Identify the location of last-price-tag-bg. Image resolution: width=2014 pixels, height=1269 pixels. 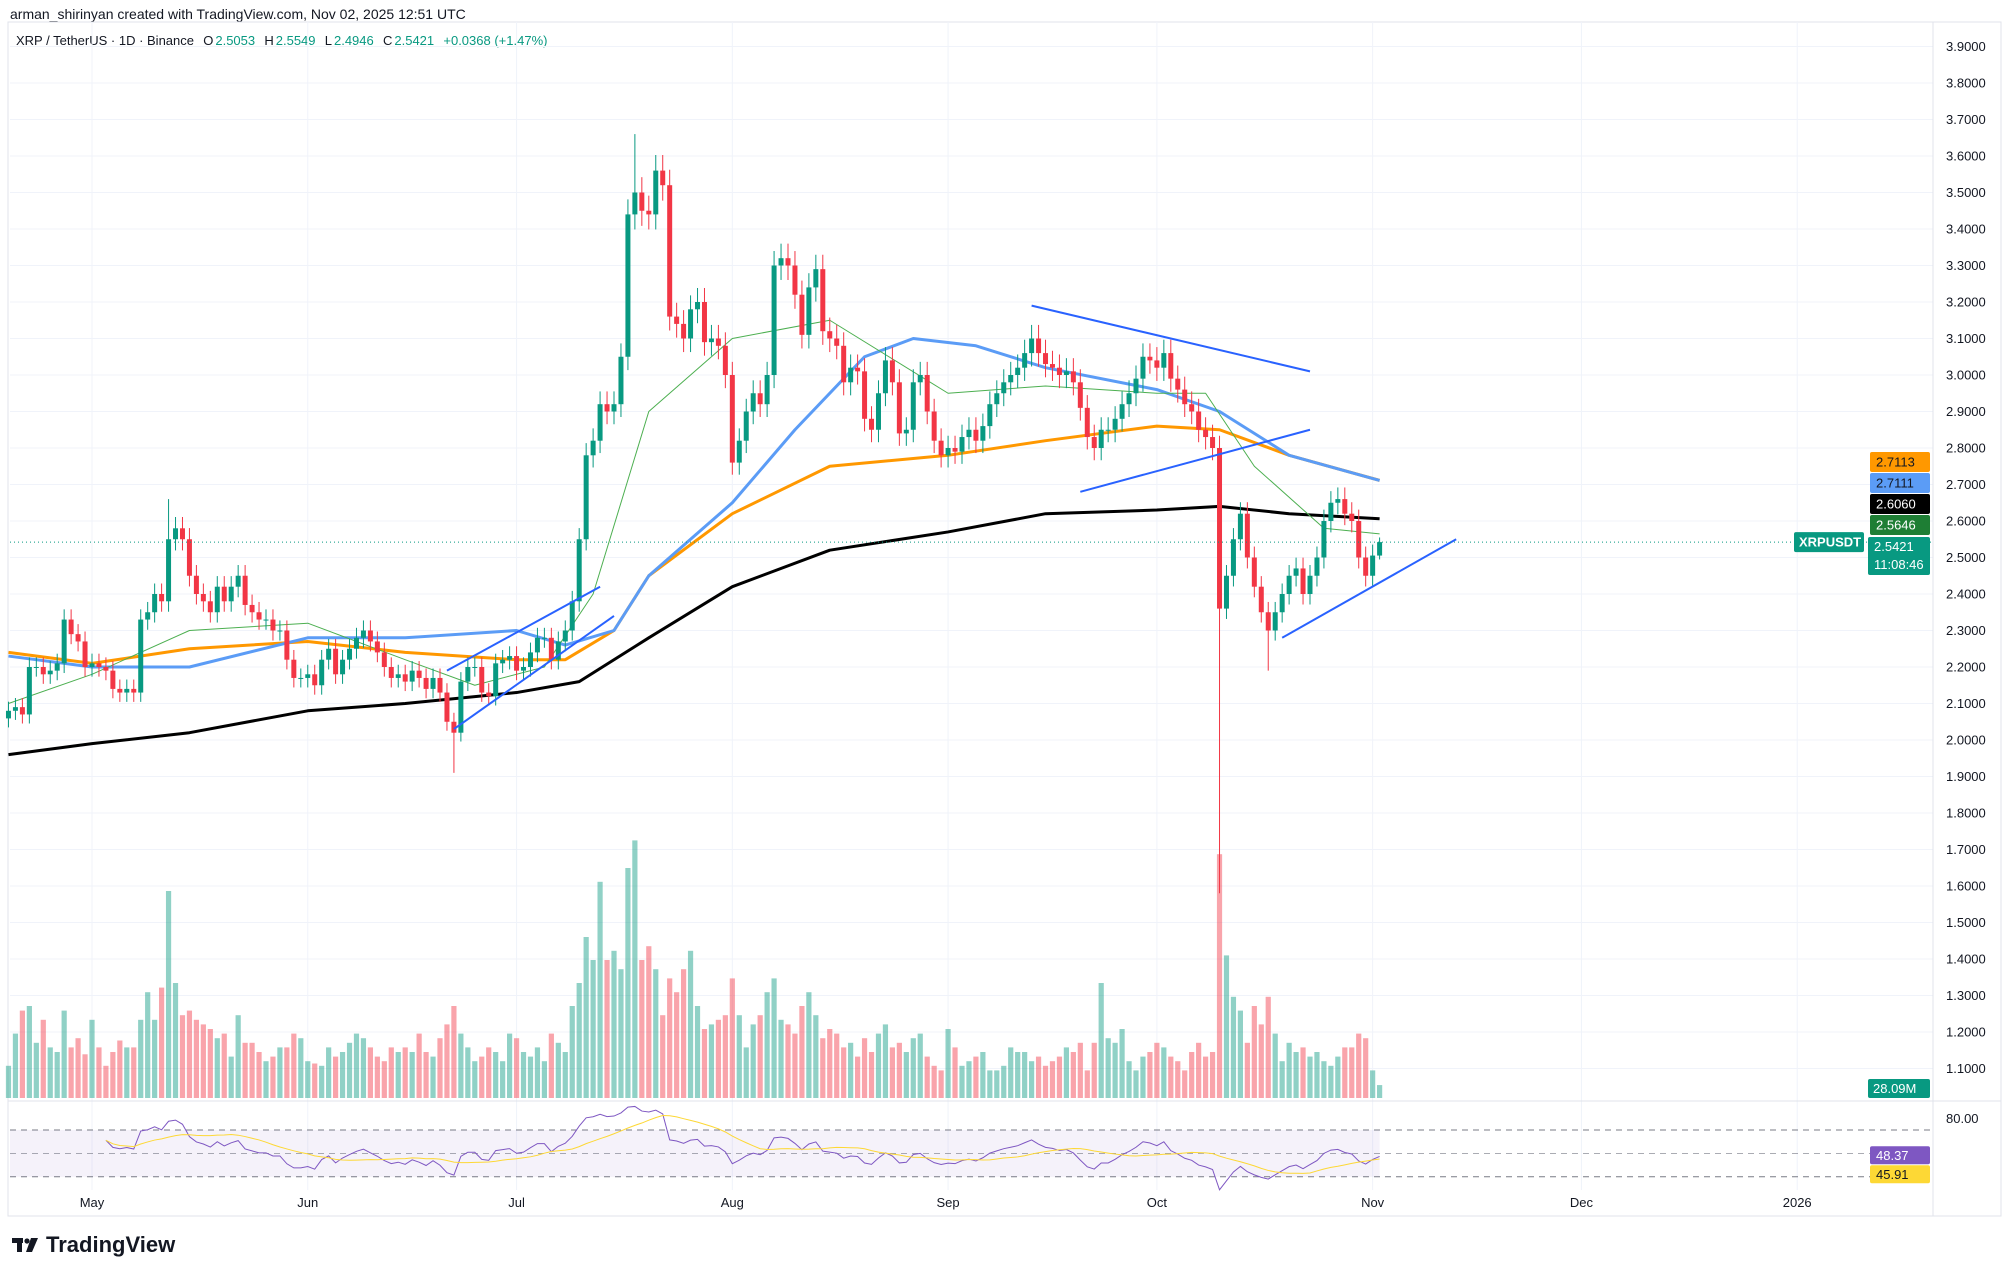
(1899, 556).